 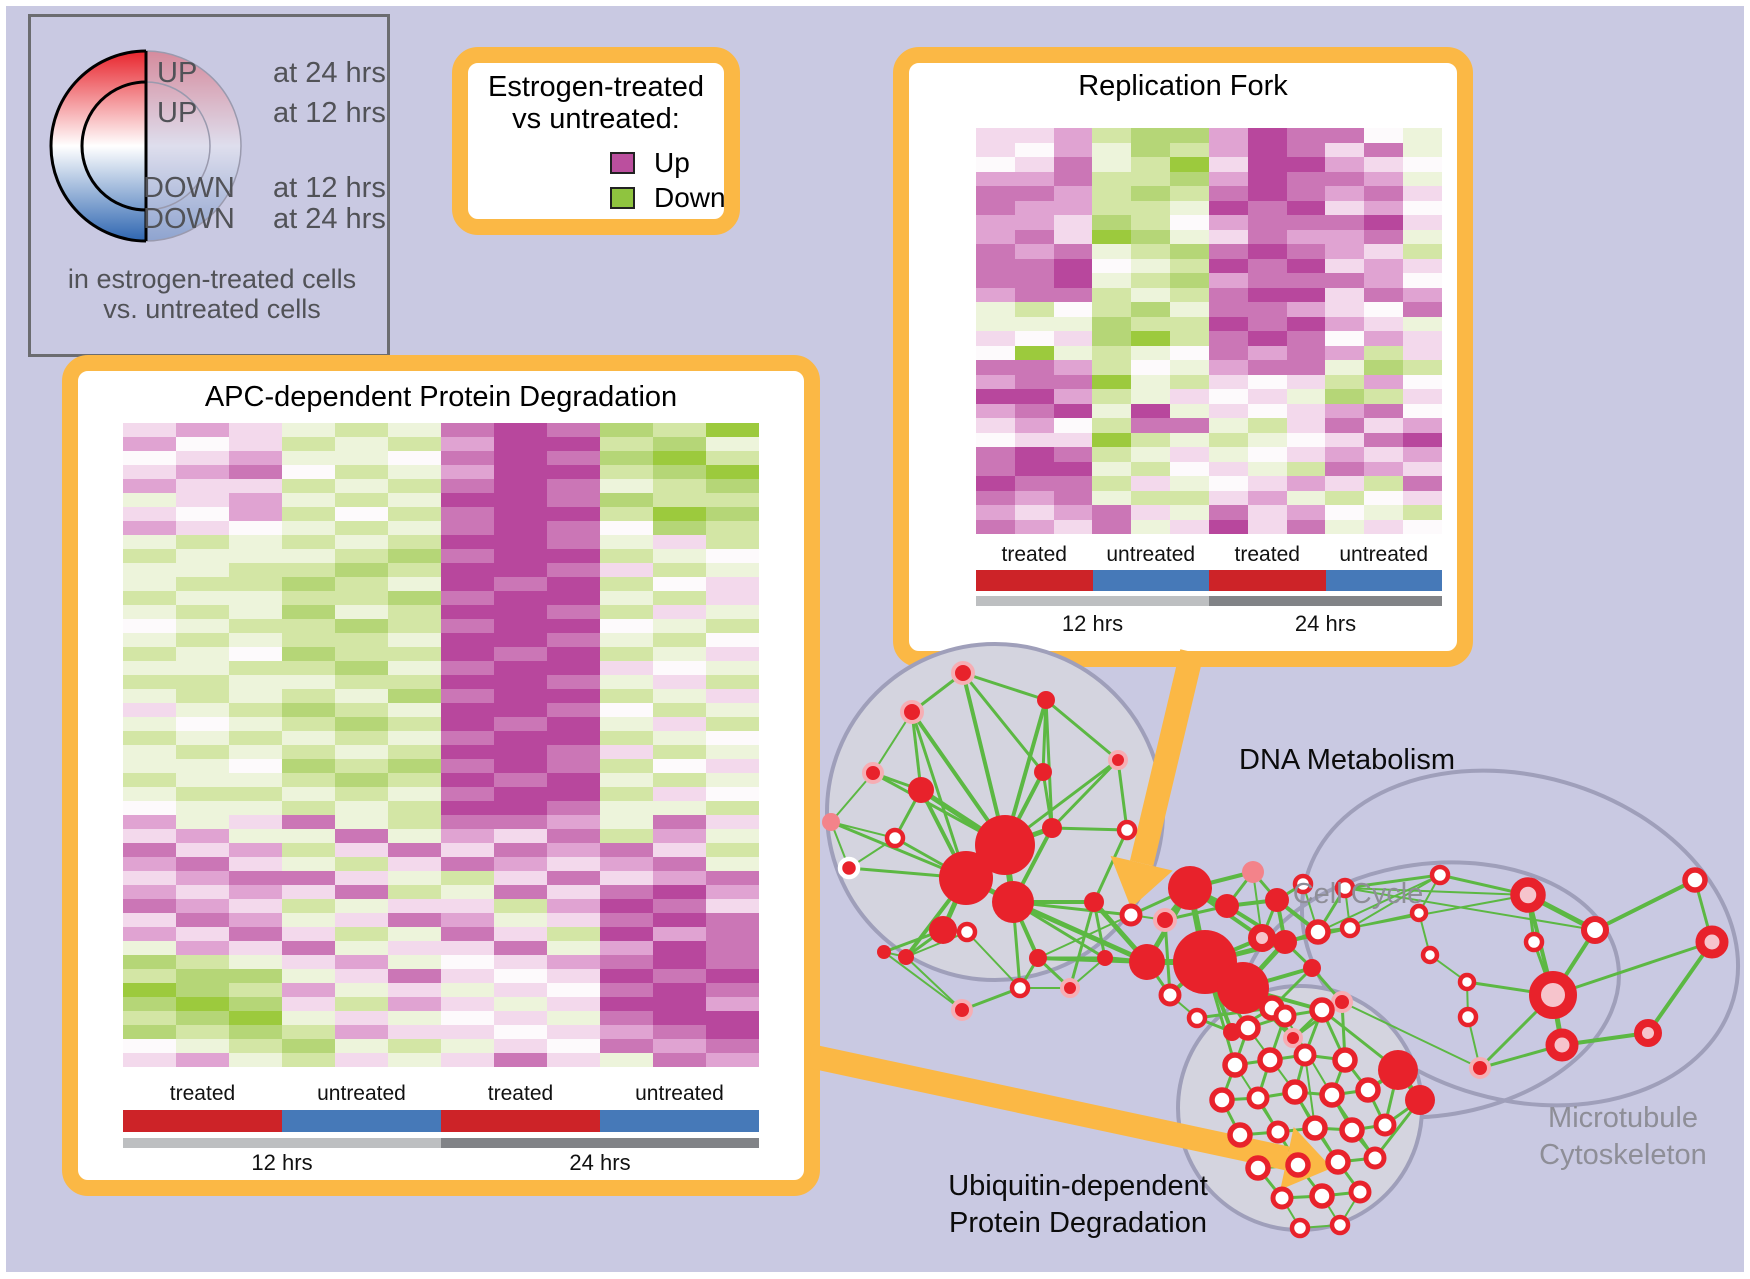 What do you see at coordinates (679, 1093) in the screenshot?
I see `apc-group-untreated-24: untreated` at bounding box center [679, 1093].